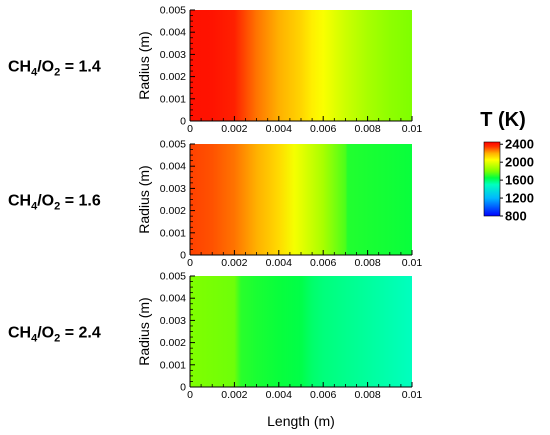 The height and width of the screenshot is (435, 550). I want to click on ratio-label: CH4/O2 = 1.6, so click(54, 203).